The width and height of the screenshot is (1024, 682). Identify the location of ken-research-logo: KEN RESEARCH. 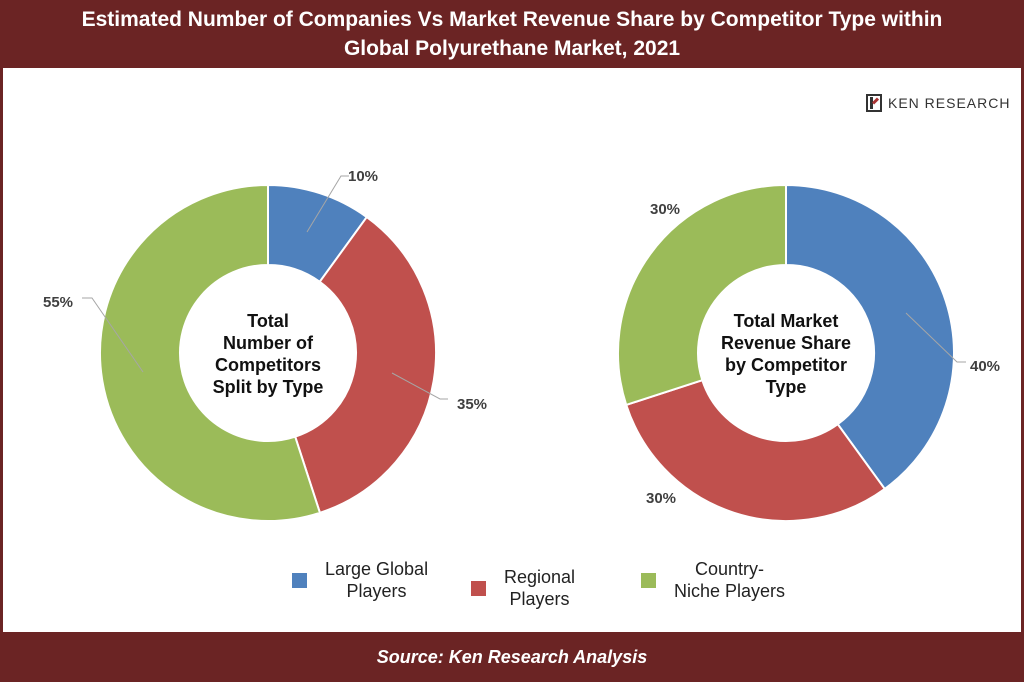
(938, 103).